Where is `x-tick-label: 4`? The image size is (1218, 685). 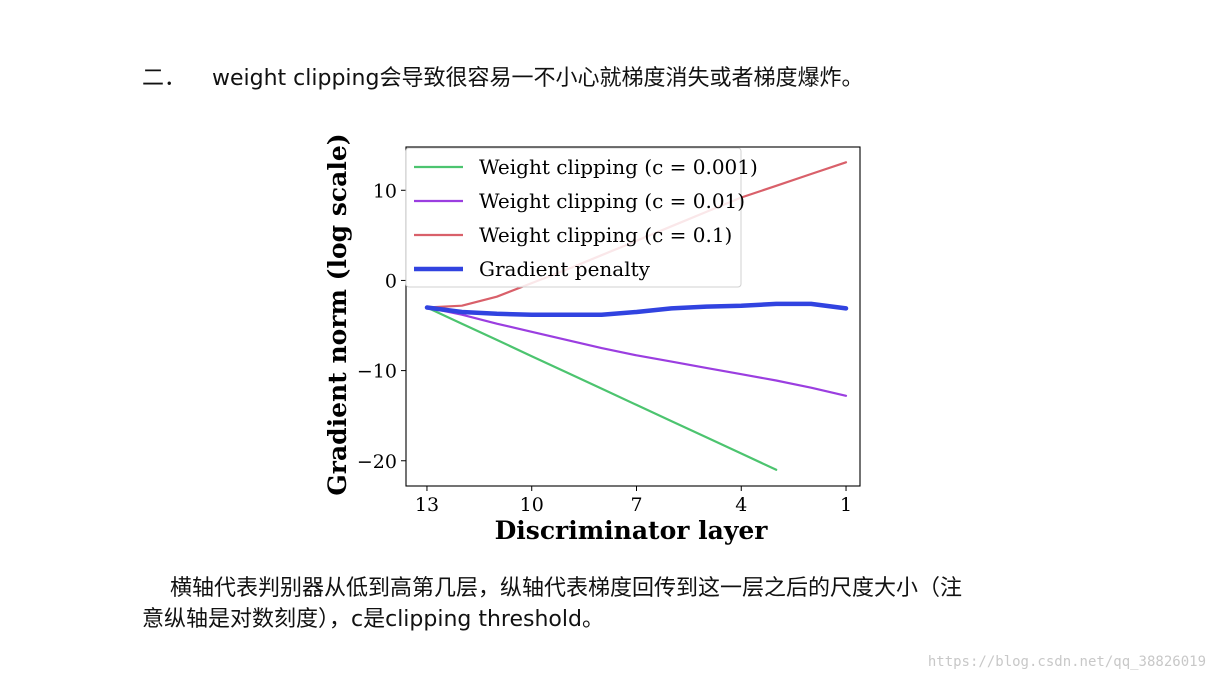 x-tick-label: 4 is located at coordinates (741, 505).